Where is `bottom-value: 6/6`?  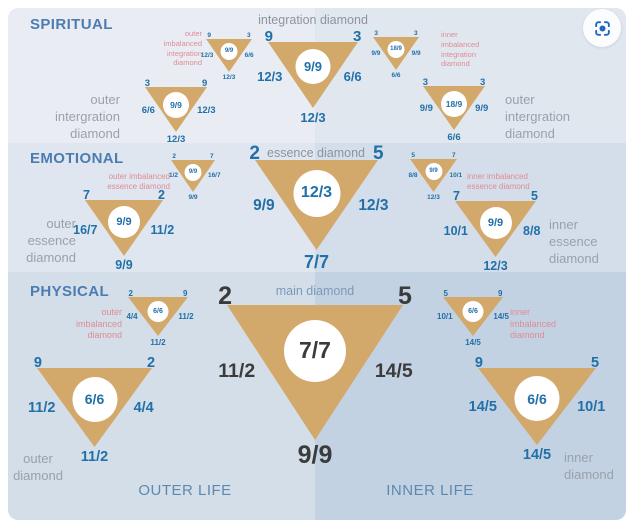
bottom-value: 6/6 is located at coordinates (396, 75).